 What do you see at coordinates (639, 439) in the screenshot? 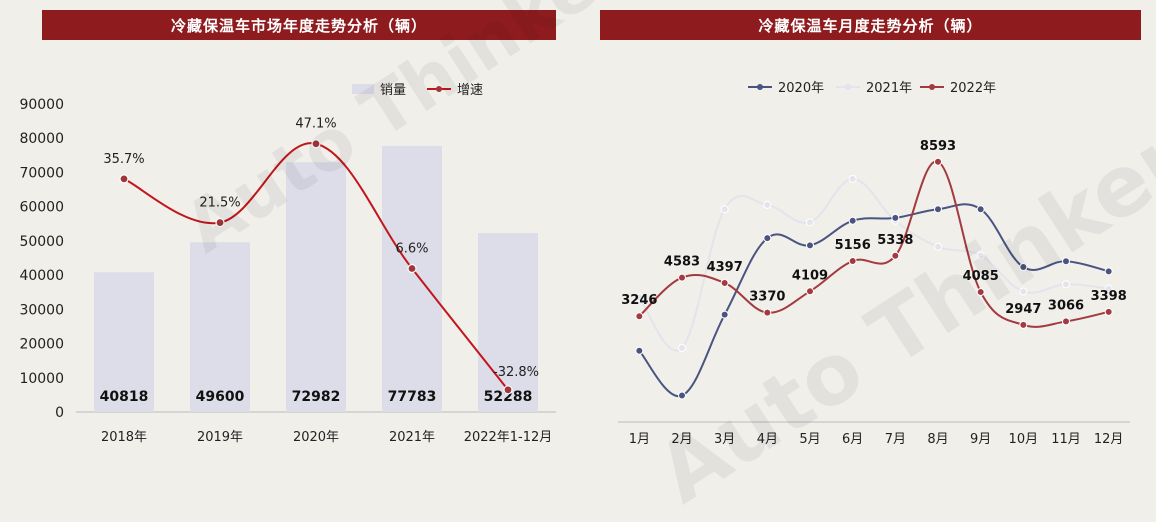
I see `x-tick-label: 1月` at bounding box center [639, 439].